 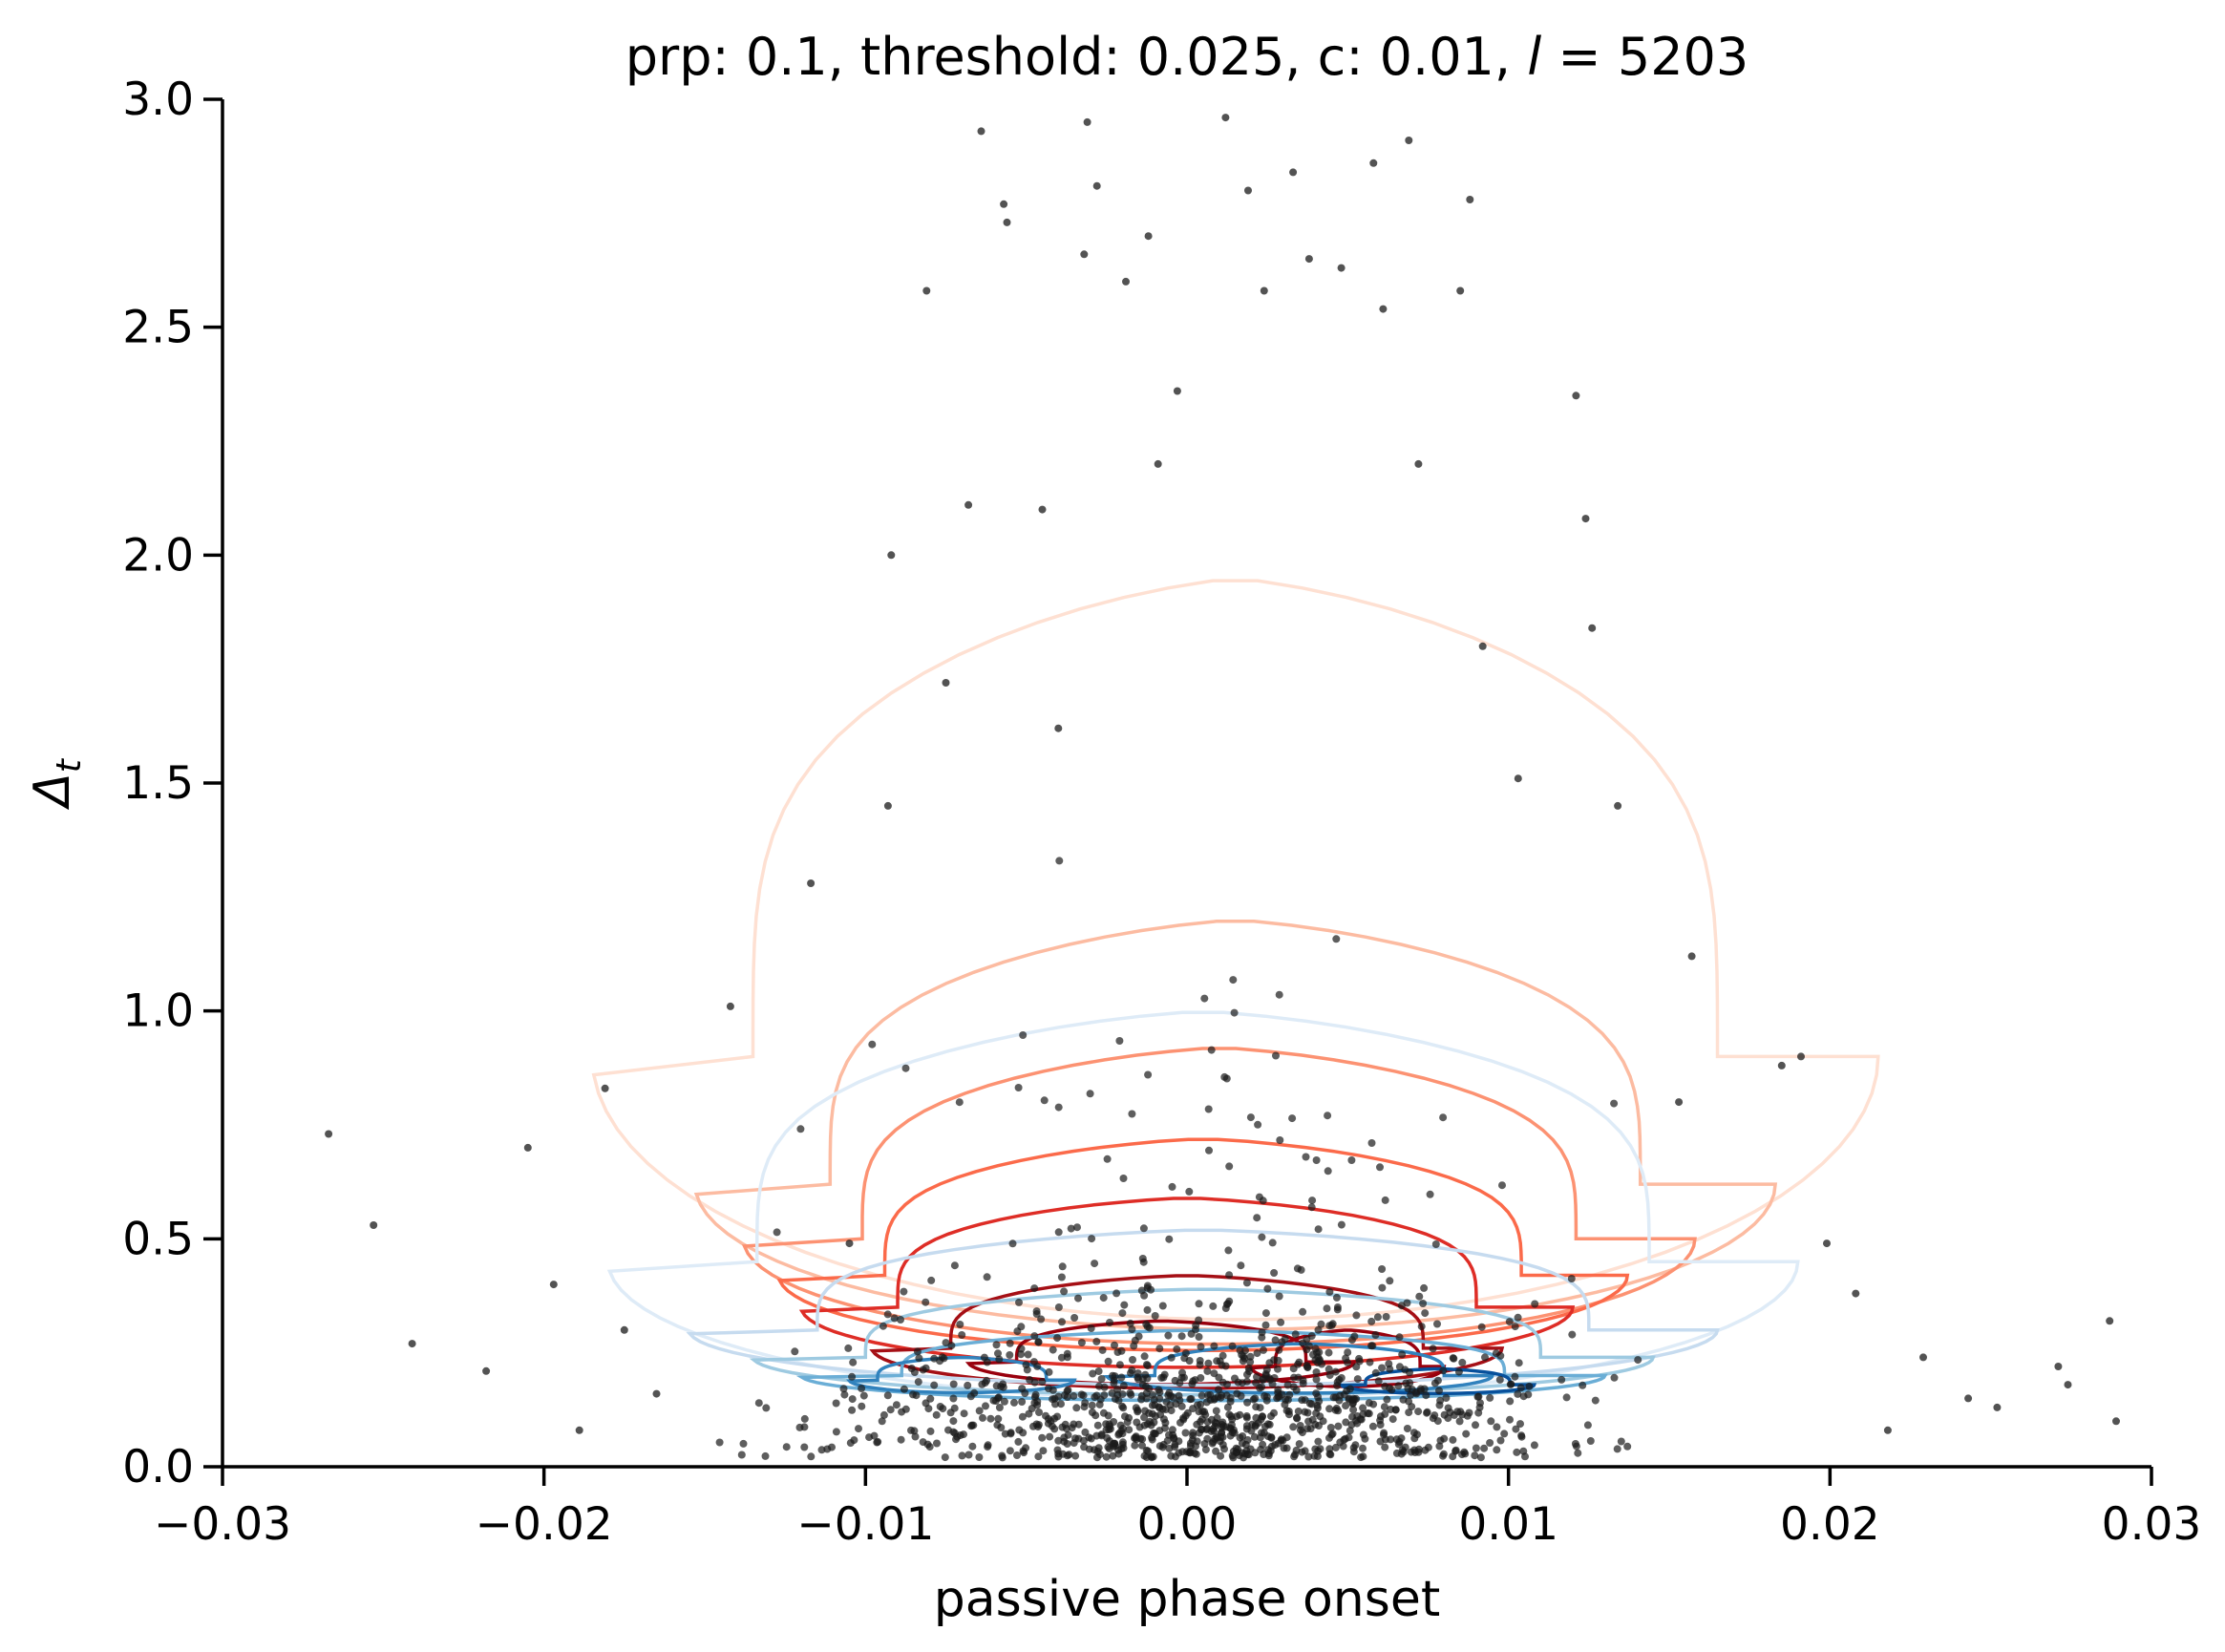 I want to click on x-tick-label: 0.03, so click(x=2152, y=1524).